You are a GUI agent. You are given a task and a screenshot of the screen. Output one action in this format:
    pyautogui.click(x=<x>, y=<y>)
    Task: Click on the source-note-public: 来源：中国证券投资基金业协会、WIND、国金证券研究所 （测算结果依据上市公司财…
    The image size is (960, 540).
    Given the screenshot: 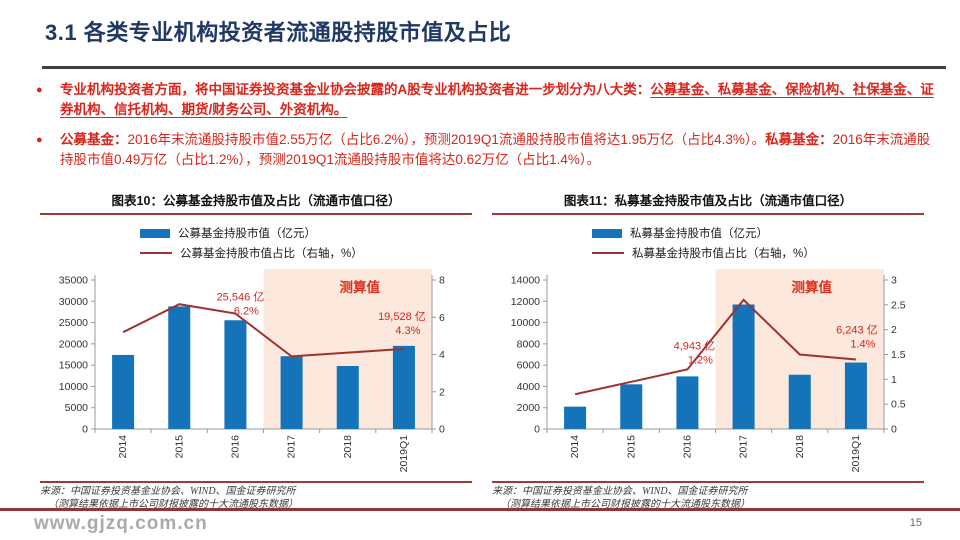 What is the action you would take?
    pyautogui.click(x=256, y=498)
    